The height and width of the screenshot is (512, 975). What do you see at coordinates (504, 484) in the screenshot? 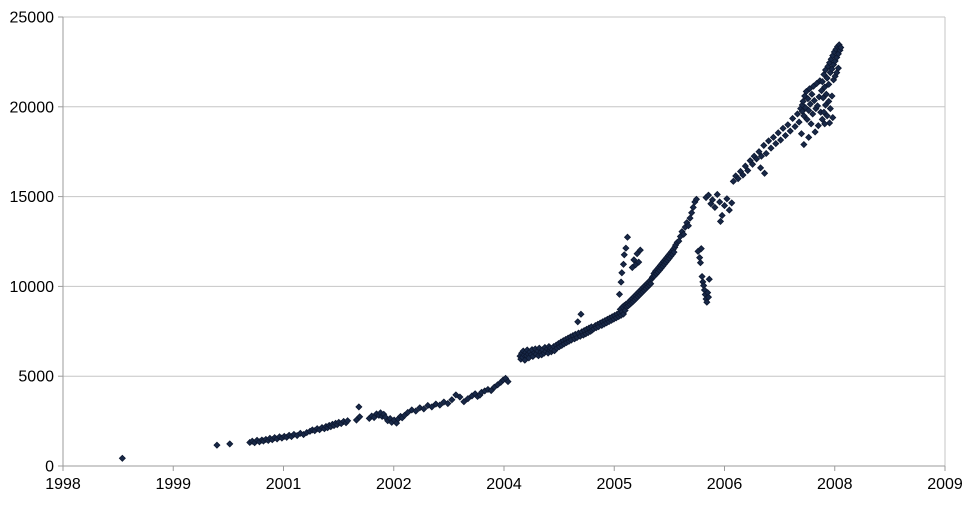
I see `x-axis-labels: 1998 1999 2001 2002 2004 2005 2006 2008 2009` at bounding box center [504, 484].